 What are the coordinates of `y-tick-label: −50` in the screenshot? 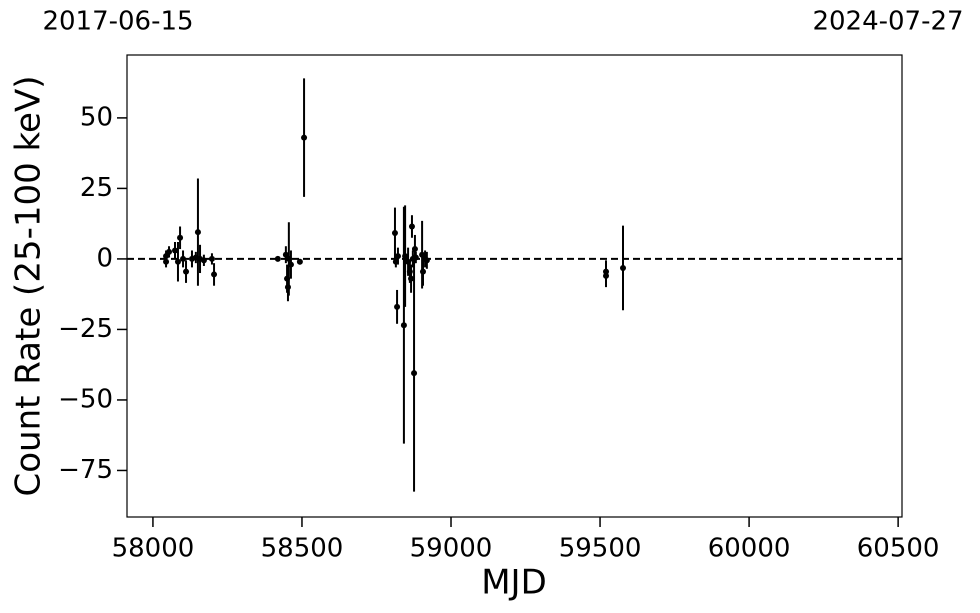 It's located at (85, 399).